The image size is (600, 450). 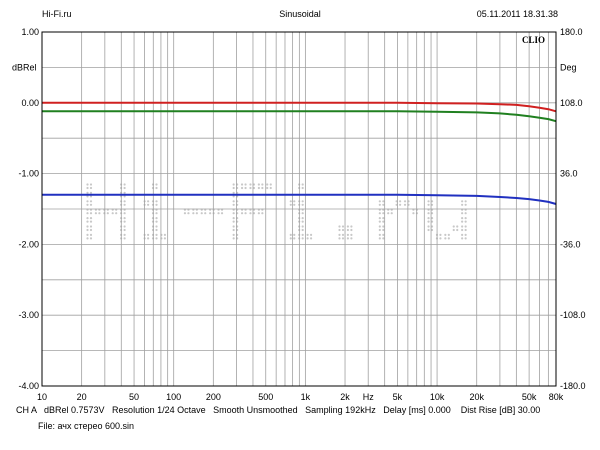 What do you see at coordinates (173, 396) in the screenshot?
I see `x-tick-label: 100` at bounding box center [173, 396].